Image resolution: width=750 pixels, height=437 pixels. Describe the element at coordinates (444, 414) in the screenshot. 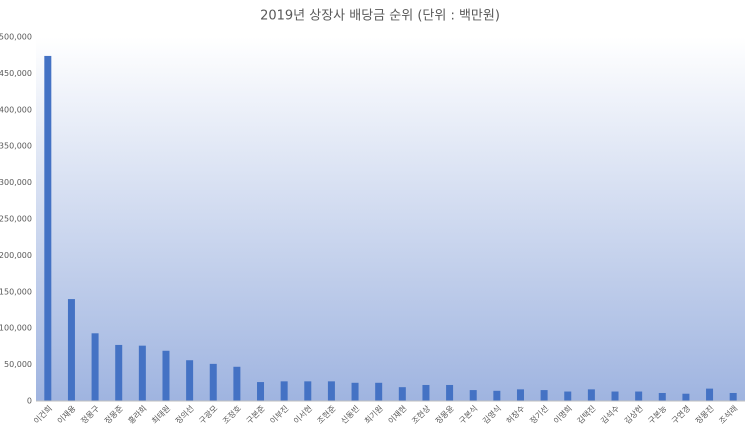

I see `x-tick-label: 정몽윤` at that location.